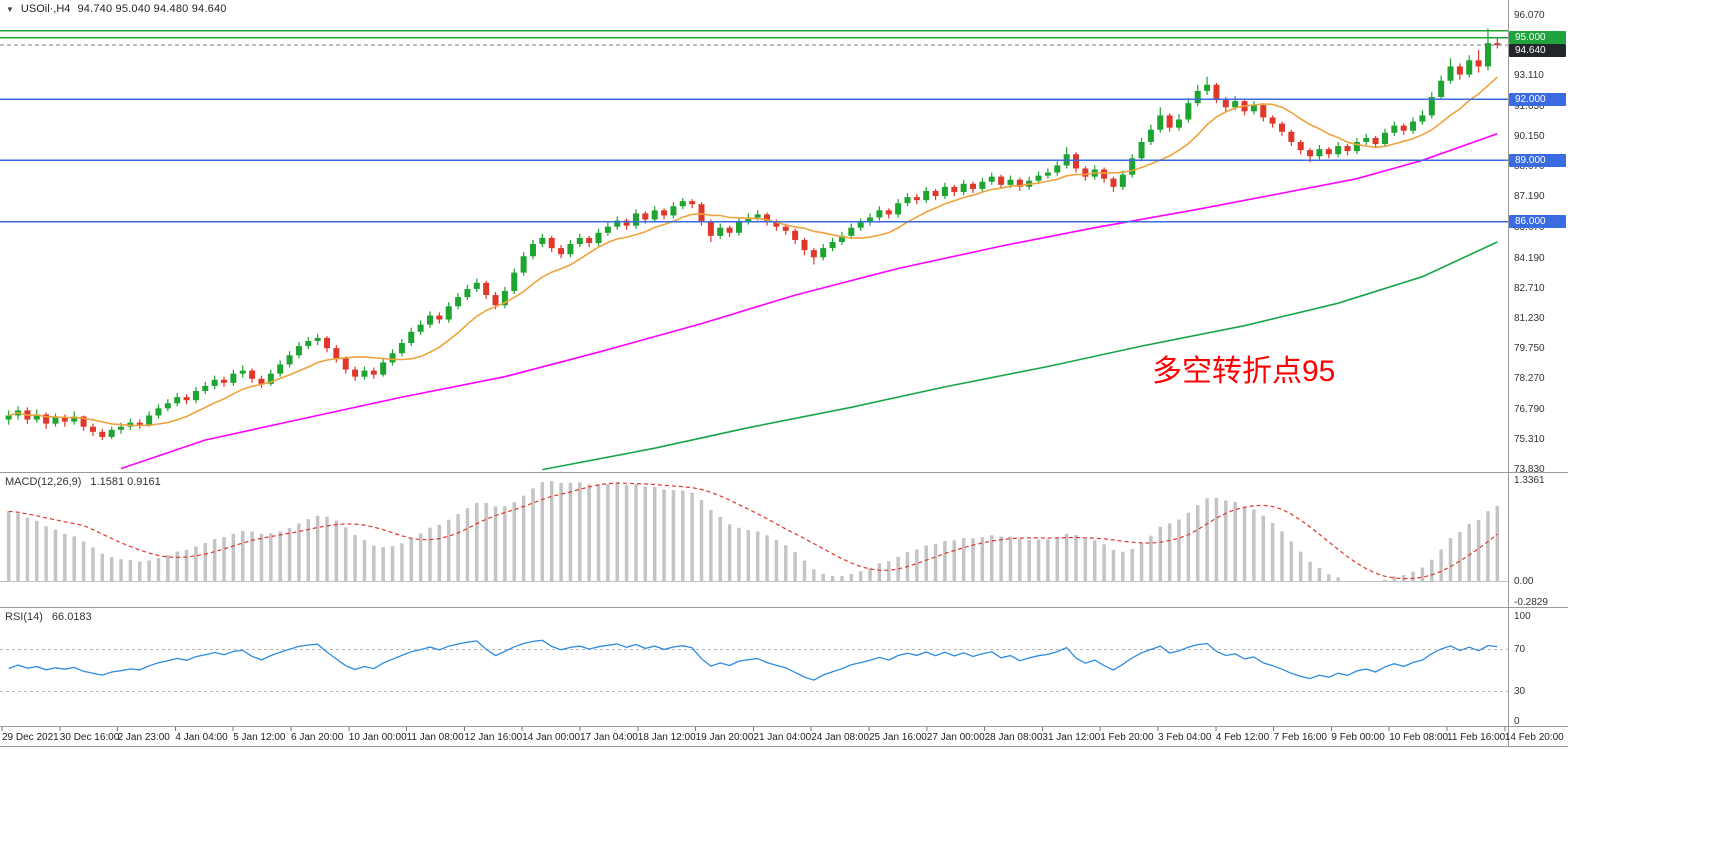 Image resolution: width=1733 pixels, height=842 pixels. Describe the element at coordinates (1529, 409) in the screenshot. I see `price-tick: 76.790` at that location.